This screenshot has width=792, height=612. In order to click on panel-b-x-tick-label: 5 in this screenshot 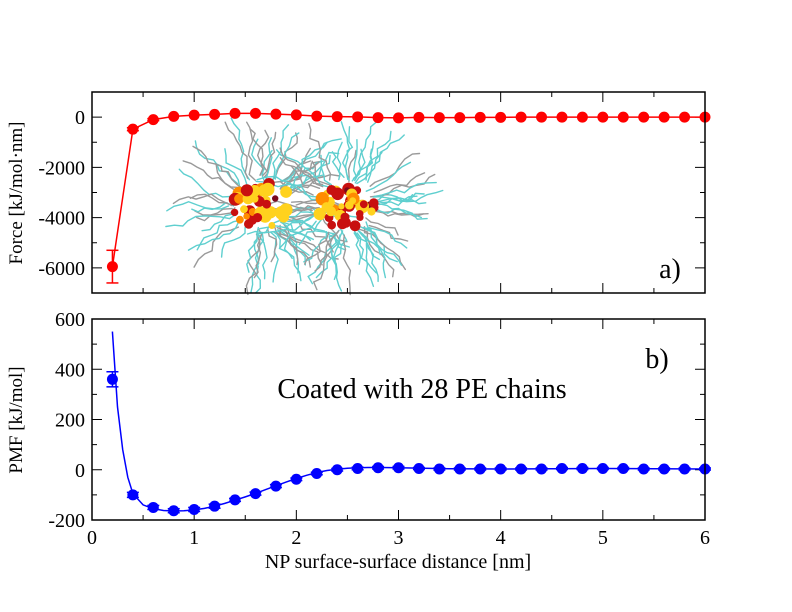, I will do `click(603, 538)`.